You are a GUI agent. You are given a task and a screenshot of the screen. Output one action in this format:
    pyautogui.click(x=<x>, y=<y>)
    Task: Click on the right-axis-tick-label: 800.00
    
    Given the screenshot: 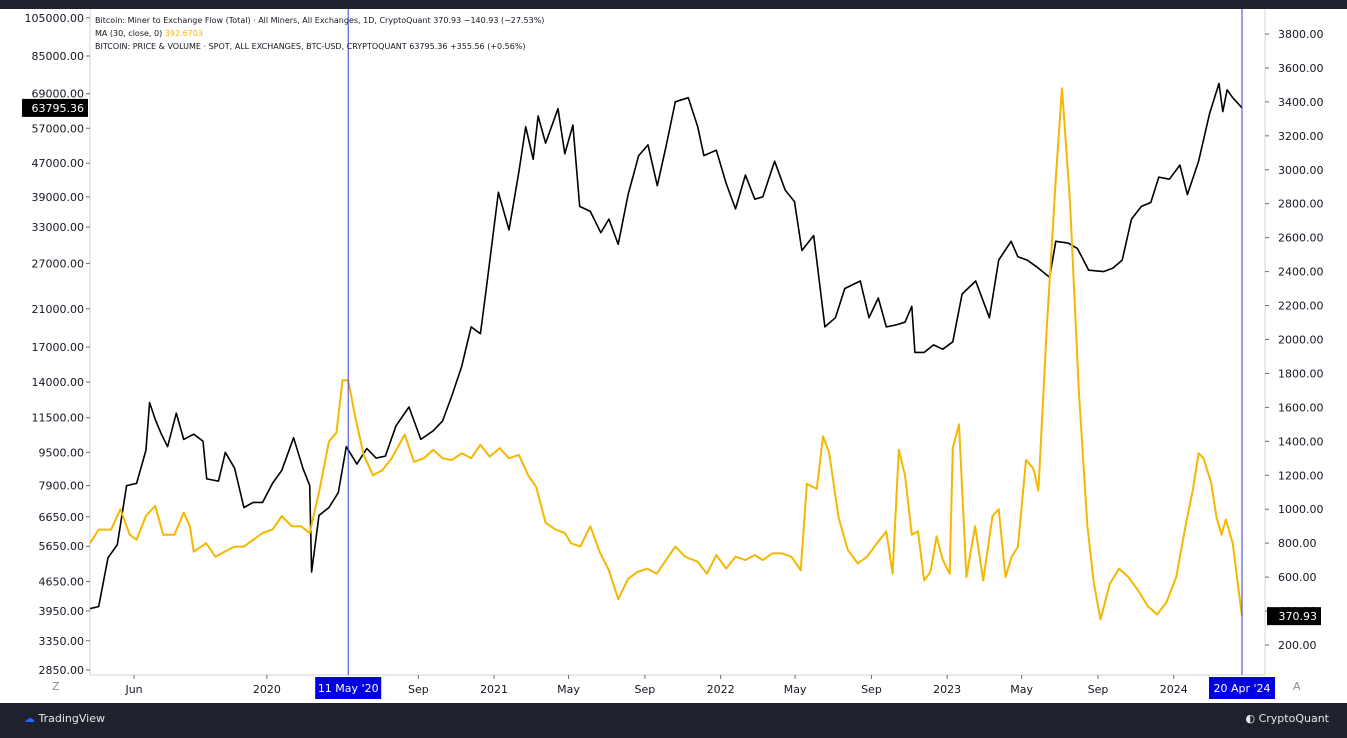 What is the action you would take?
    pyautogui.click(x=1297, y=543)
    